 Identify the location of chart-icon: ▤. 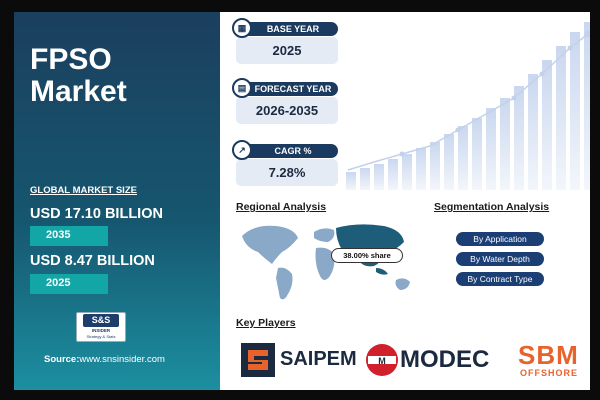
(242, 88).